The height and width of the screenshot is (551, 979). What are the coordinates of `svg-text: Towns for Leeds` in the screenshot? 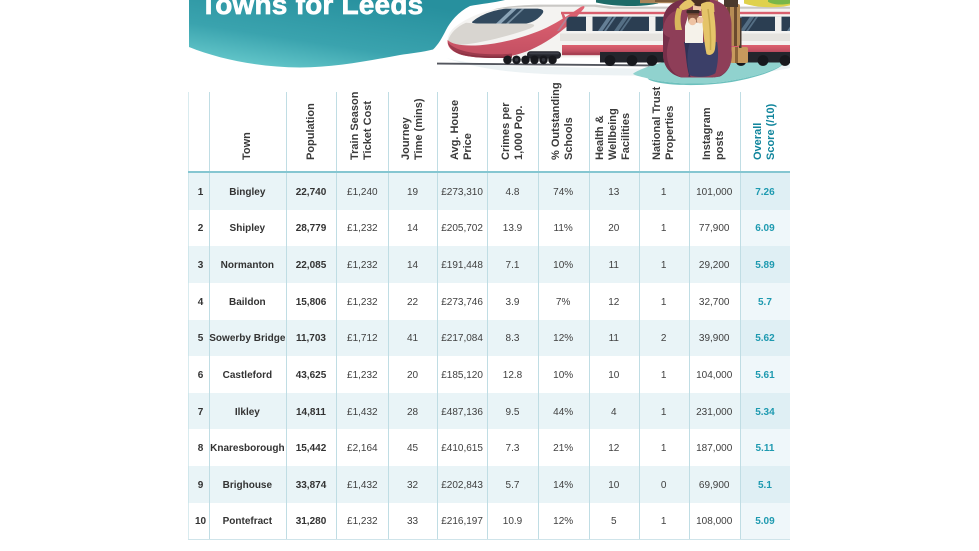 It's located at (311, 10).